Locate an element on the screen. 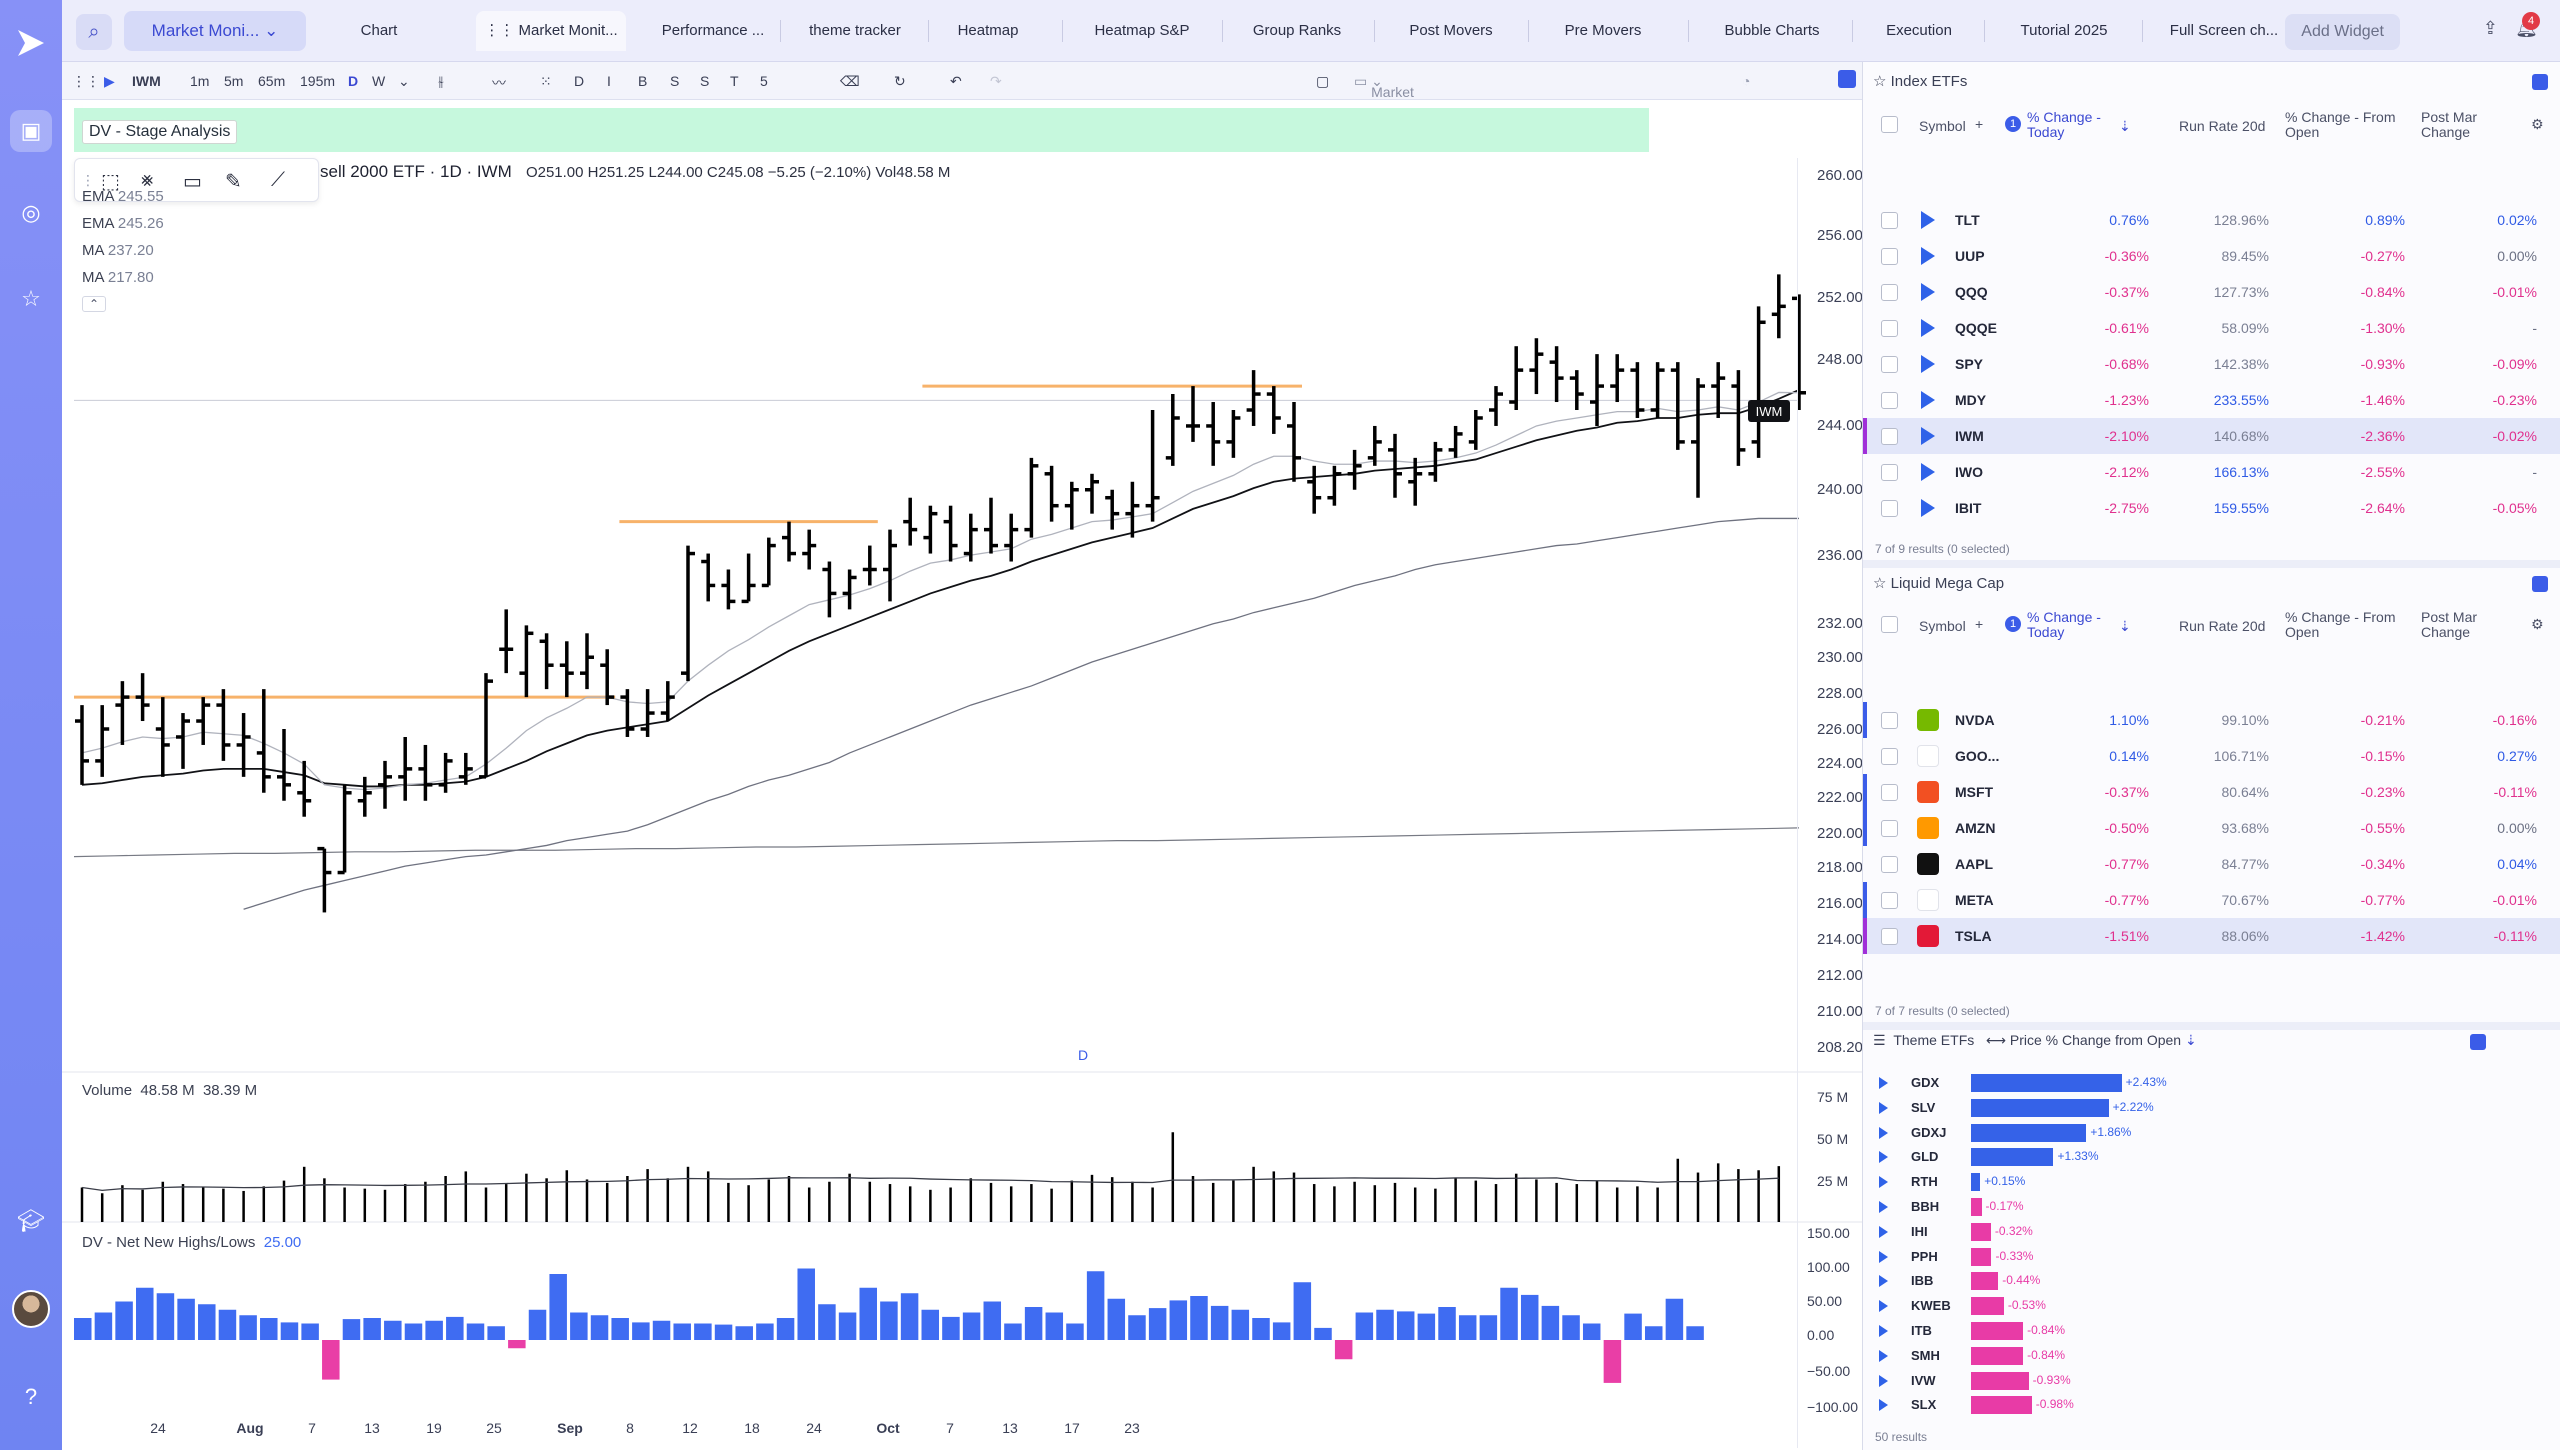 Image resolution: width=2560 pixels, height=1450 pixels. alarm-icon: ◔ is located at coordinates (1746, 81).